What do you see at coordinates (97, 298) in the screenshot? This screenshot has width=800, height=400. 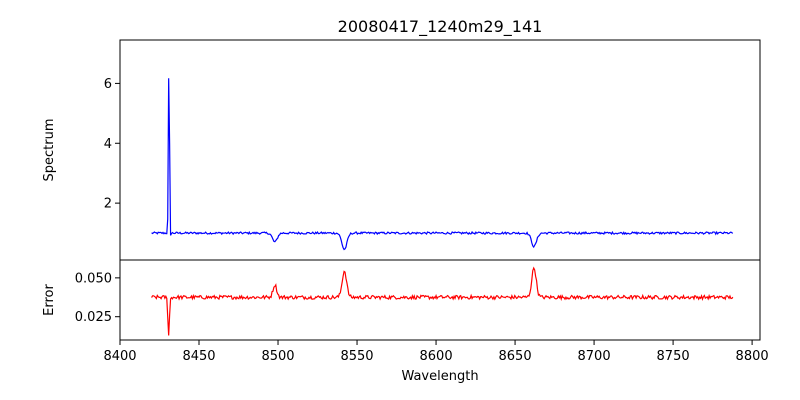 I see `error-y-ticks: 0.025 0.050` at bounding box center [97, 298].